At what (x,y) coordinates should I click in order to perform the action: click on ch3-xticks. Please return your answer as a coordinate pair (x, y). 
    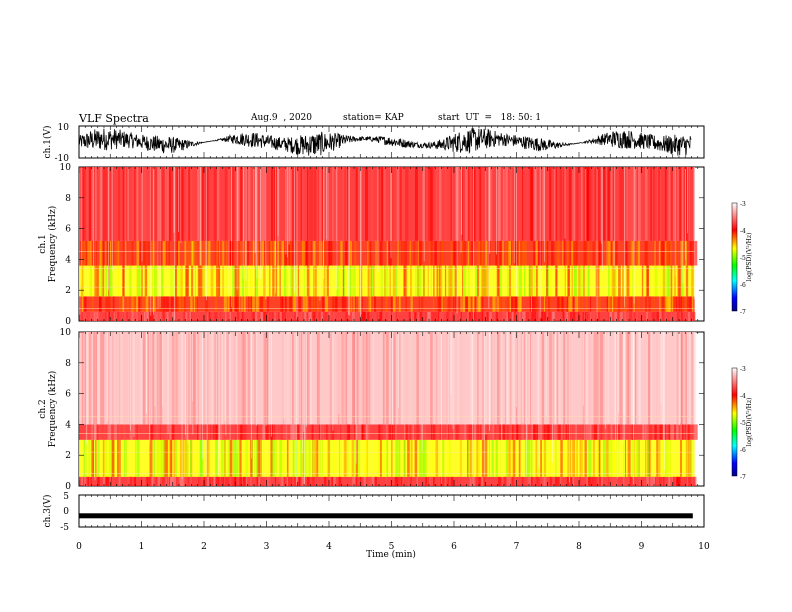
    Looking at the image, I should click on (391, 511).